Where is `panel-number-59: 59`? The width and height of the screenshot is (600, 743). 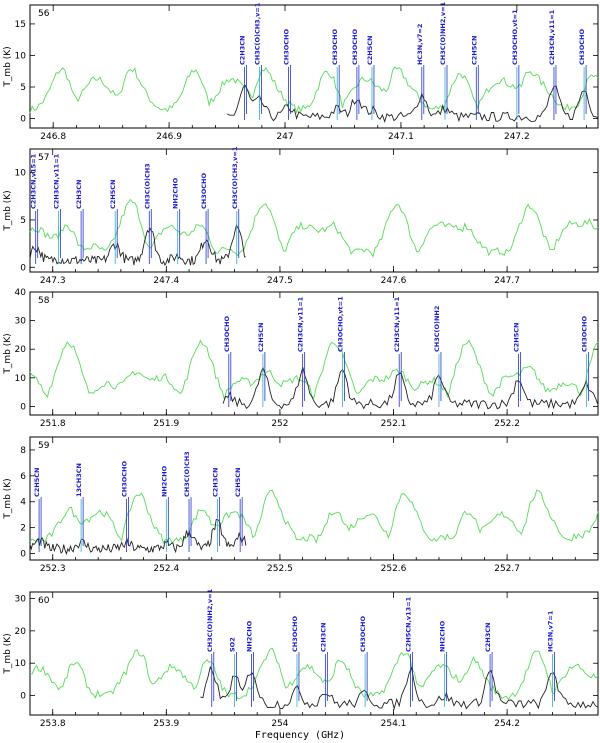
panel-number-59: 59 is located at coordinates (44, 446).